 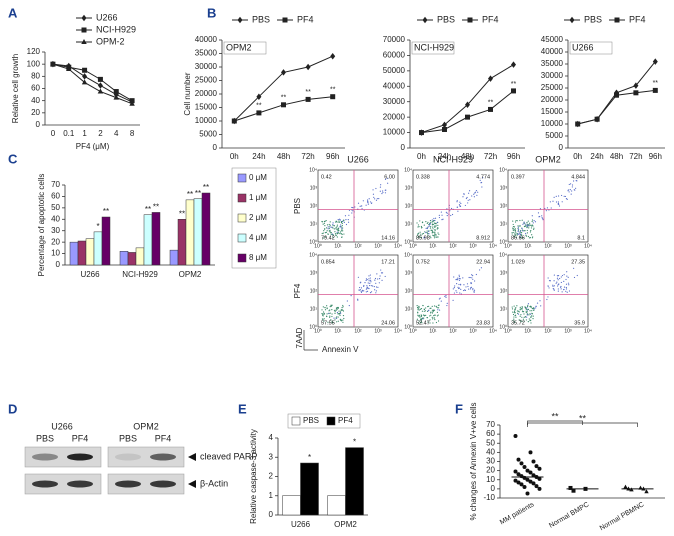 What do you see at coordinates (318, 246) in the screenshot?
I see `flow-tick: 10⁰` at bounding box center [318, 246].